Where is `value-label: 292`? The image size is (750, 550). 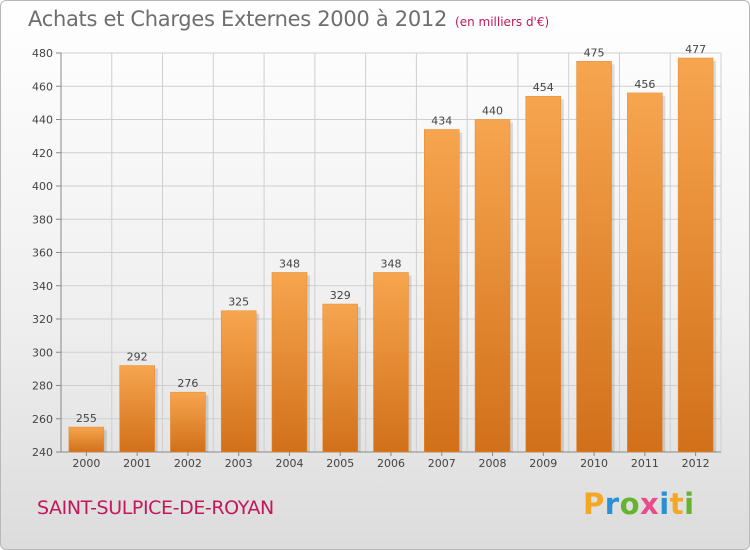 value-label: 292 is located at coordinates (137, 357).